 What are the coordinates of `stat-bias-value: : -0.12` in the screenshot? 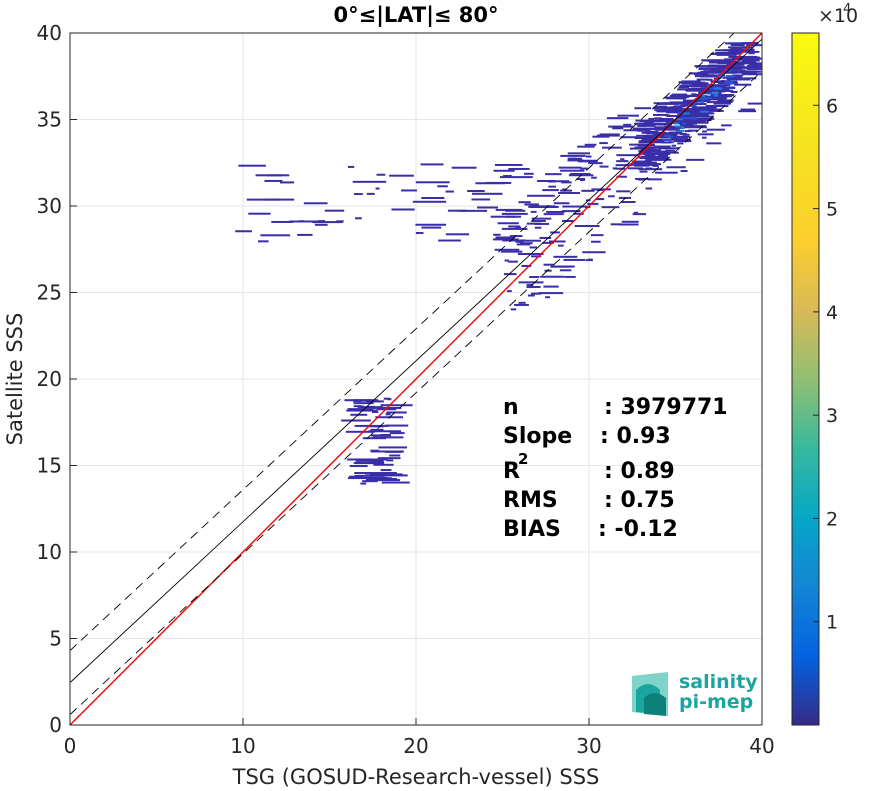 It's located at (638, 529).